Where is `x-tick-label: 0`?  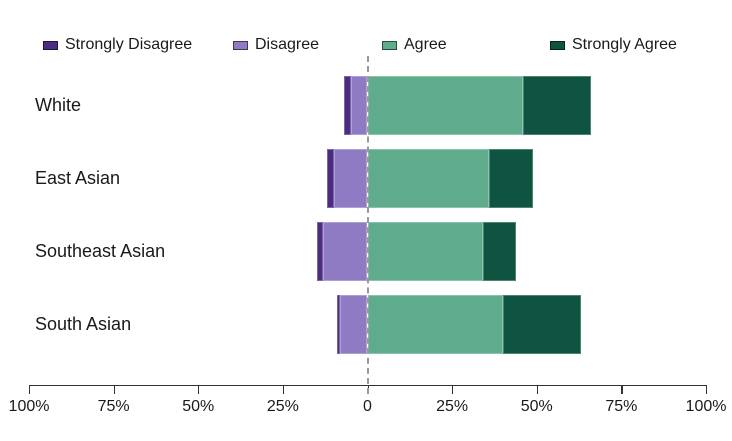
x-tick-label: 0 is located at coordinates (367, 406).